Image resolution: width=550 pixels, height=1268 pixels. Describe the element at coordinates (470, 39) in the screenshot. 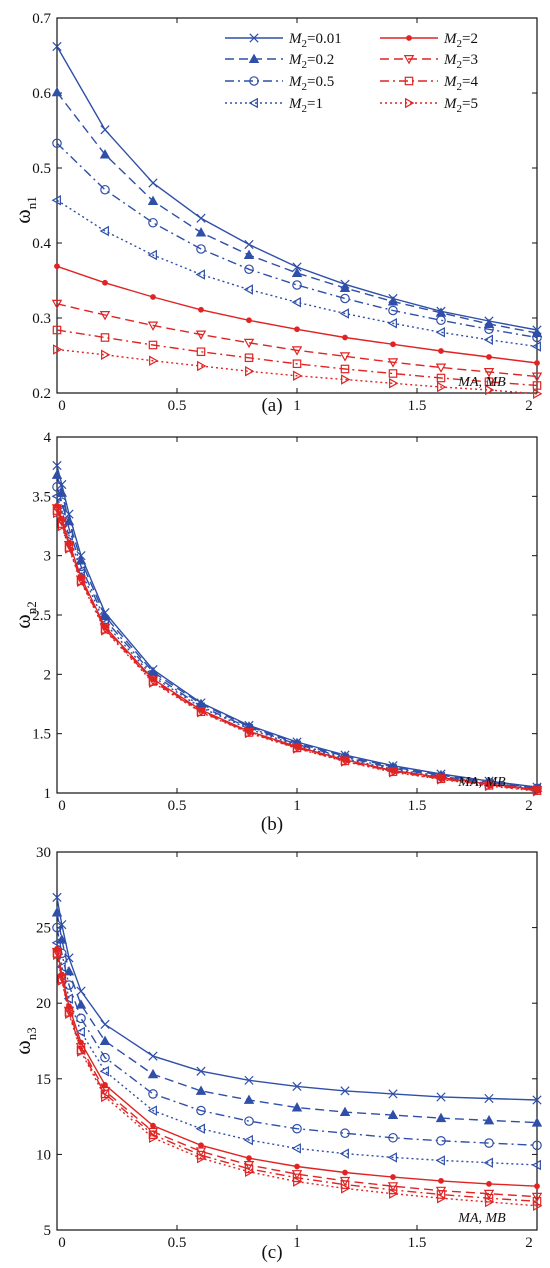

I see `legend-label-4-value: =2` at that location.